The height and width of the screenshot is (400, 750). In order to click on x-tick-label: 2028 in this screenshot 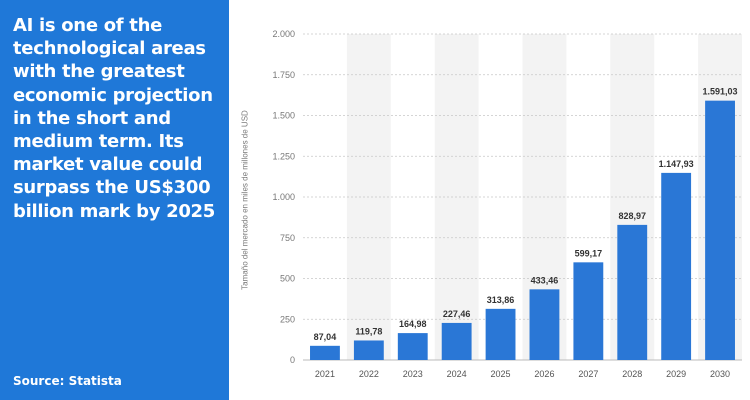, I will do `click(632, 374)`.